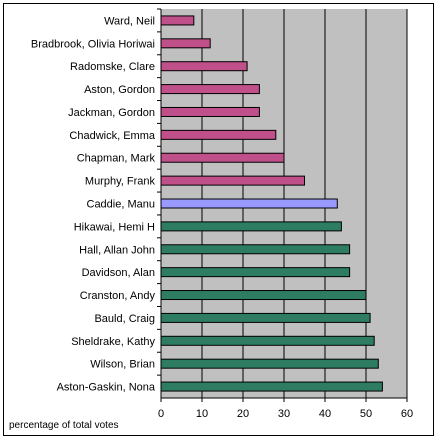  What do you see at coordinates (118, 273) in the screenshot?
I see `category-label: Davidson, Alan` at bounding box center [118, 273].